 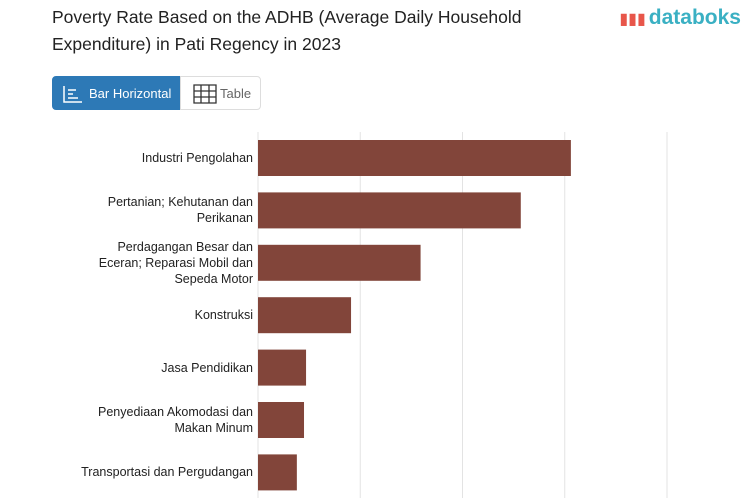 I want to click on logo-text: databoks, so click(x=694, y=17).